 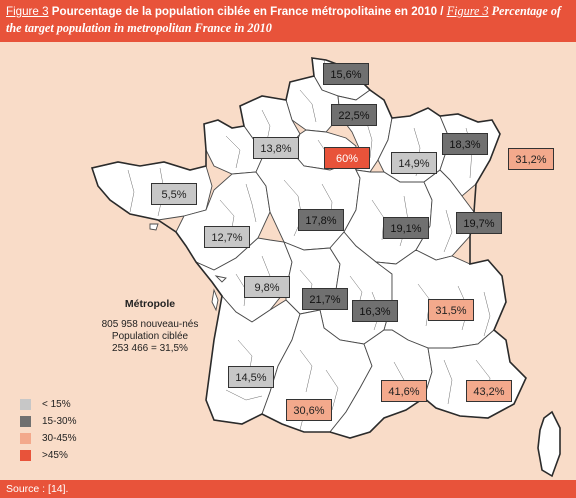 I want to click on legend-item-15-30: 15-30%, so click(x=48, y=421).